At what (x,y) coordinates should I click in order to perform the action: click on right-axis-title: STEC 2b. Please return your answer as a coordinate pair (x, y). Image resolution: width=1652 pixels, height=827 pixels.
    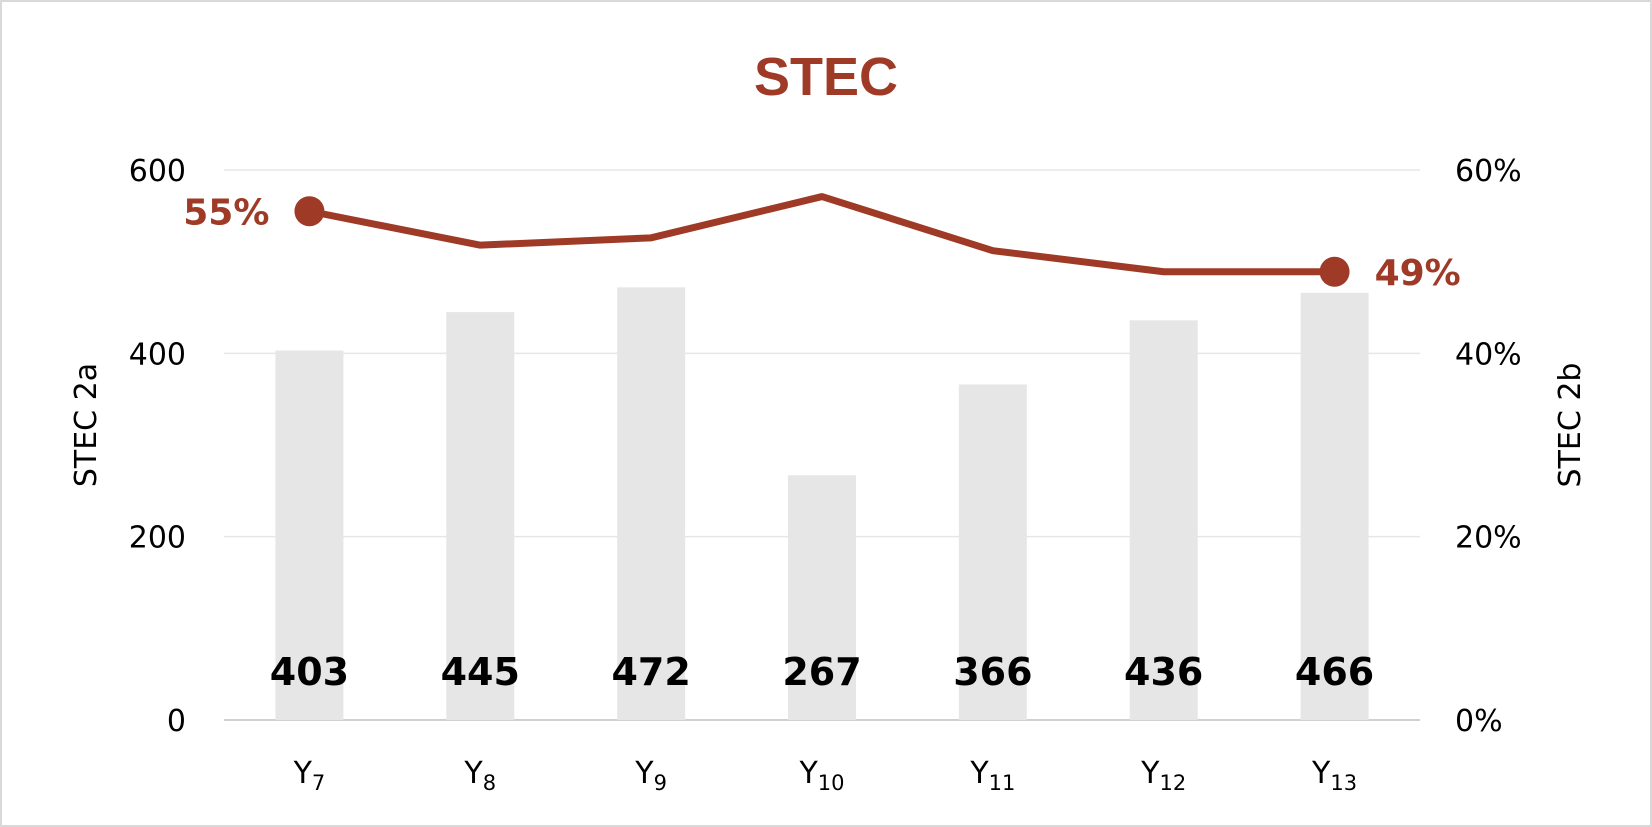
    Looking at the image, I should click on (1570, 425).